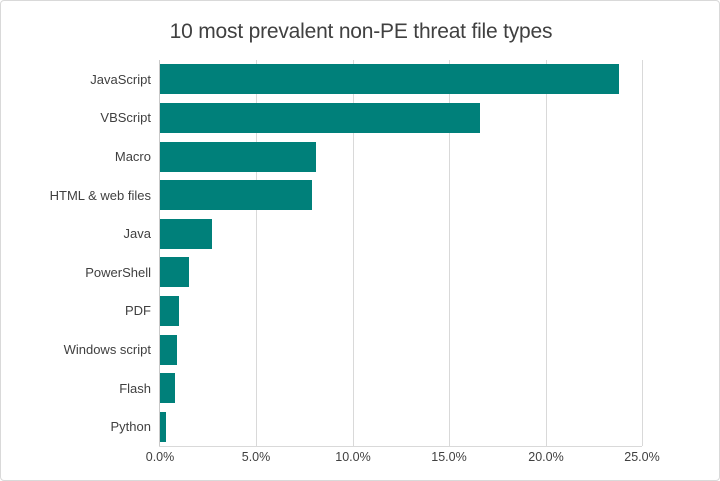 The height and width of the screenshot is (481, 720). Describe the element at coordinates (132, 156) in the screenshot. I see `category-label-macro: Macro` at that location.